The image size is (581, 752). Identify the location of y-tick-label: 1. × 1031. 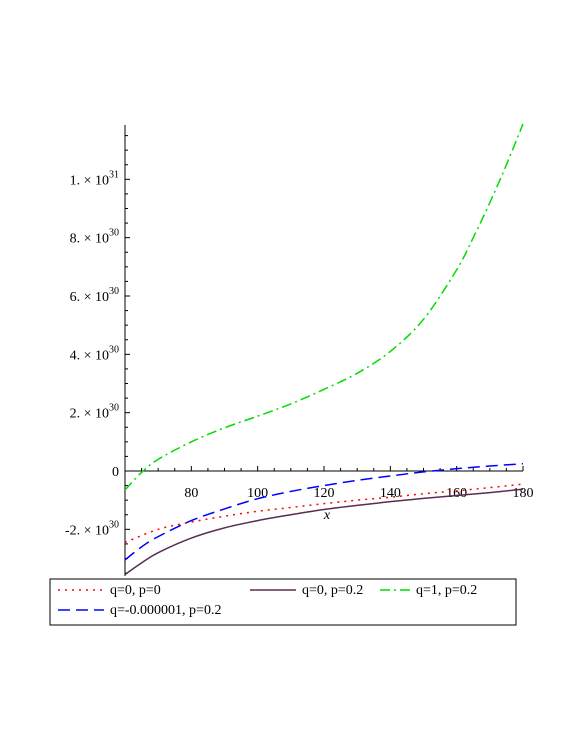
(94, 178).